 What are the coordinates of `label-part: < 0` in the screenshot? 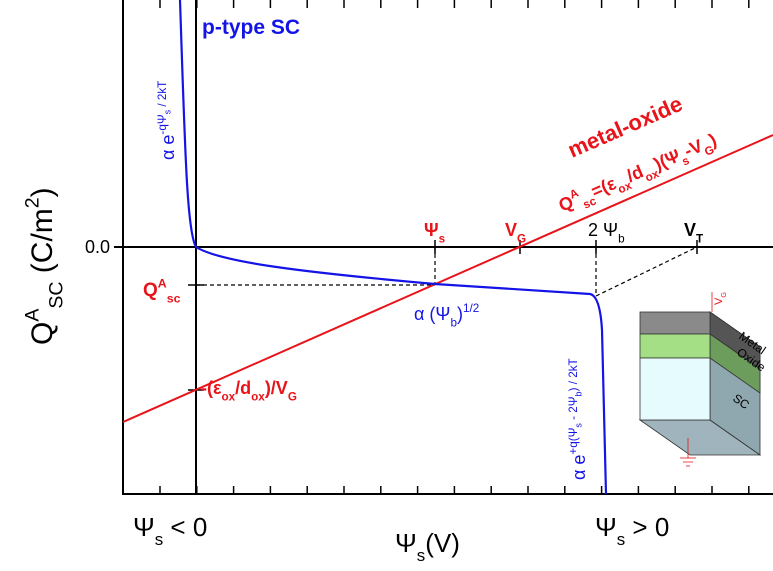 It's located at (185, 527).